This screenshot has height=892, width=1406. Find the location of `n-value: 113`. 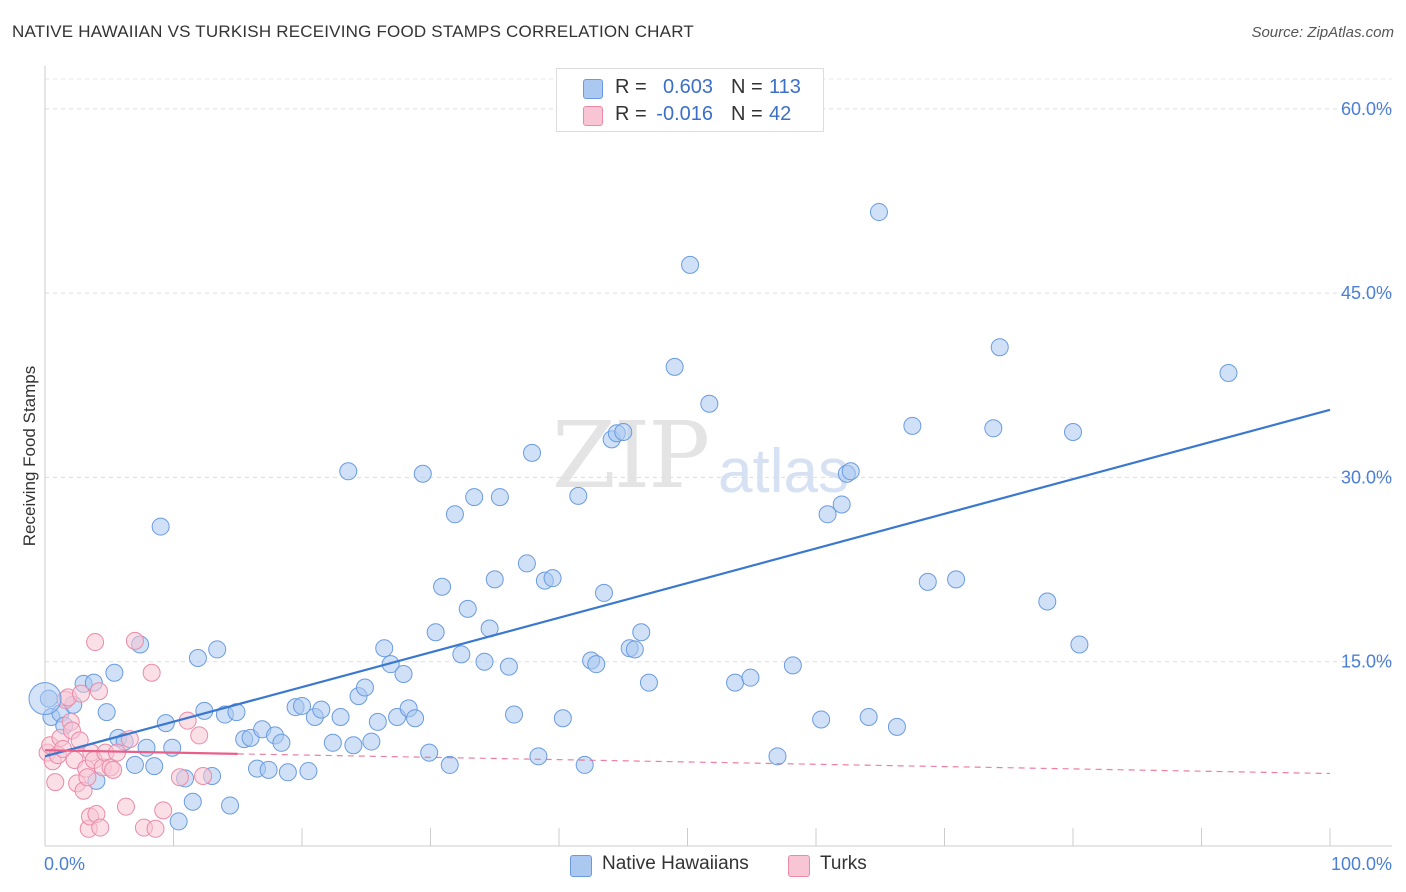

n-value: 113 is located at coordinates (785, 87).